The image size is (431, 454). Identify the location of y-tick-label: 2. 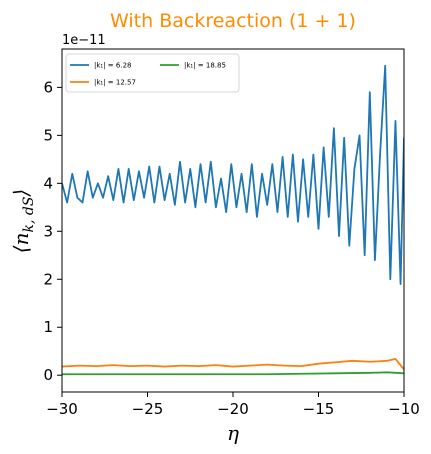
(48, 279).